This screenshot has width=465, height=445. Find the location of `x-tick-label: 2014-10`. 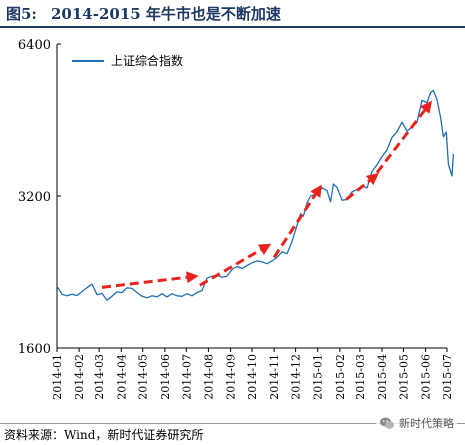

x-tick-label: 2014-10 is located at coordinates (252, 377).